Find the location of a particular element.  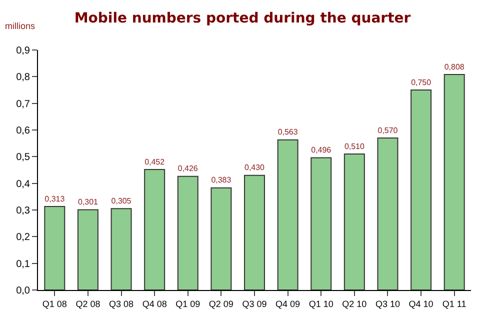

data-label: 0,496 is located at coordinates (321, 150).